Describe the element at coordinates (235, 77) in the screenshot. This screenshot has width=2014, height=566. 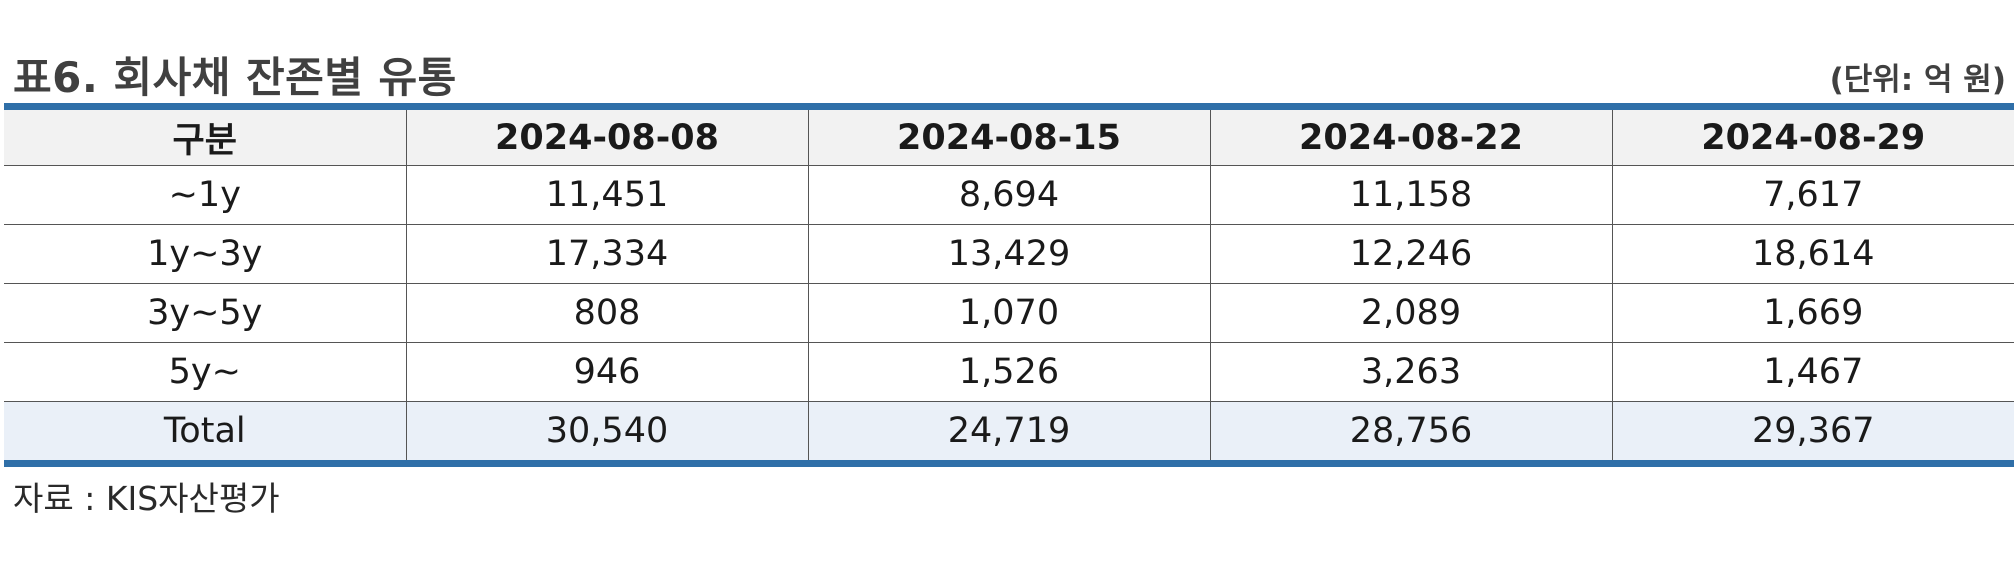
I see `table-title: 표6. 회사채 잔존별 유통` at that location.